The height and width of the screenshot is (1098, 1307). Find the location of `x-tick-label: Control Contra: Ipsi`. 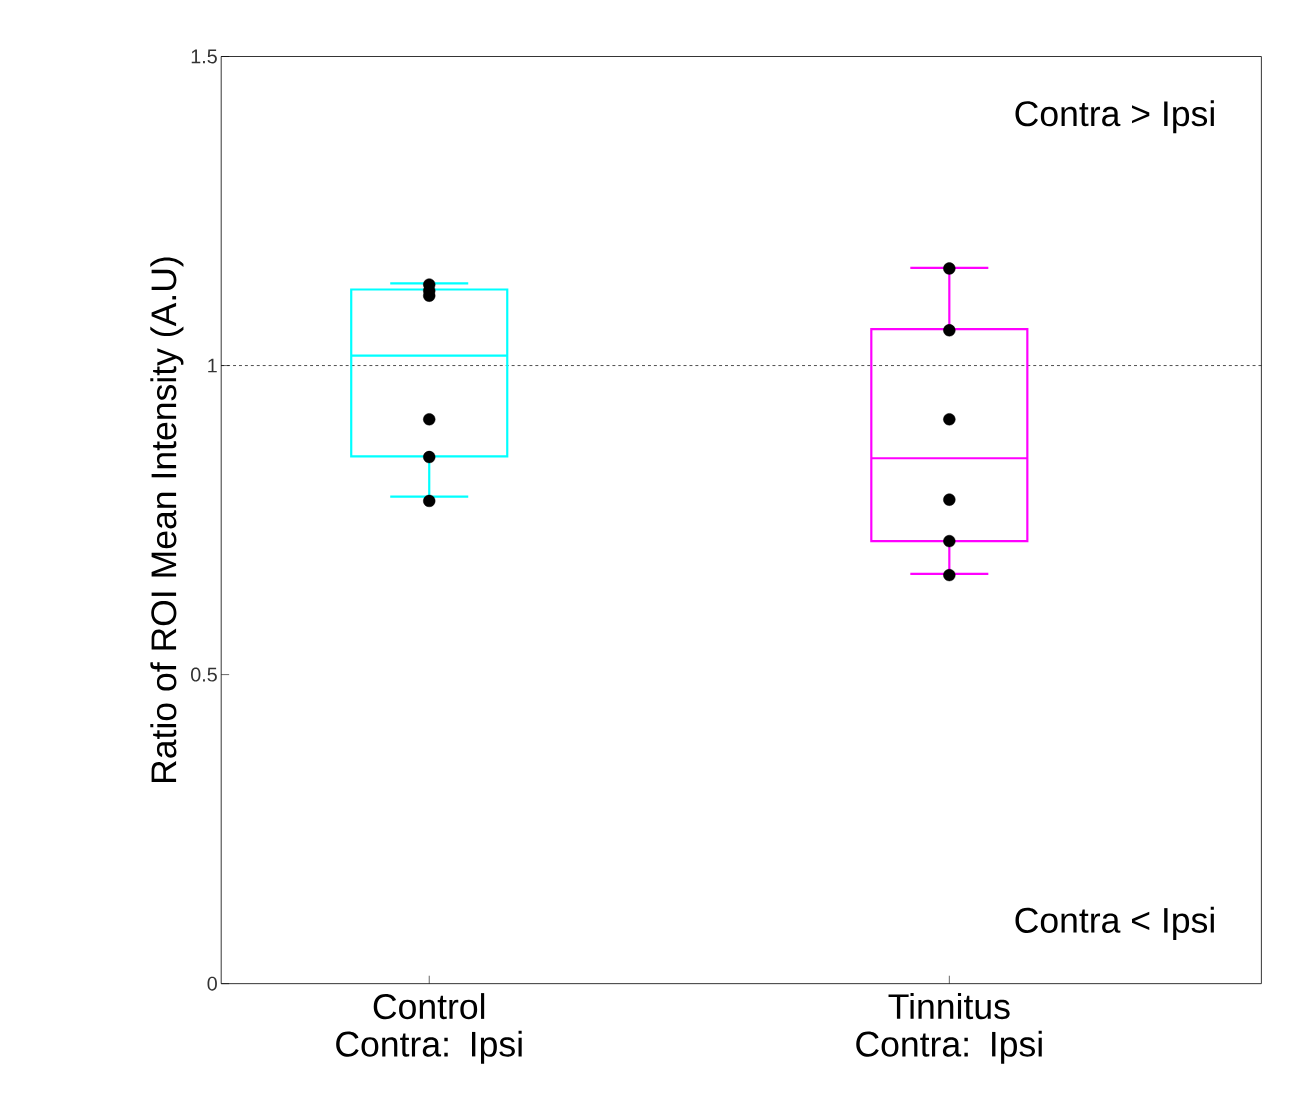

x-tick-label: Control Contra: Ipsi is located at coordinates (429, 1028).